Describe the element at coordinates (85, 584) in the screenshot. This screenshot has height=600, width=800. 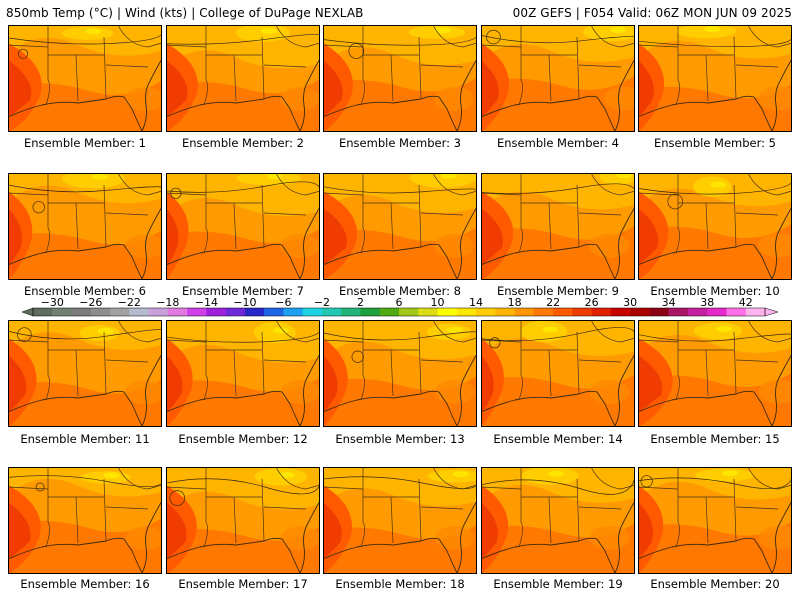
I see `ensemble-member-label: Ensemble Member: 16` at that location.